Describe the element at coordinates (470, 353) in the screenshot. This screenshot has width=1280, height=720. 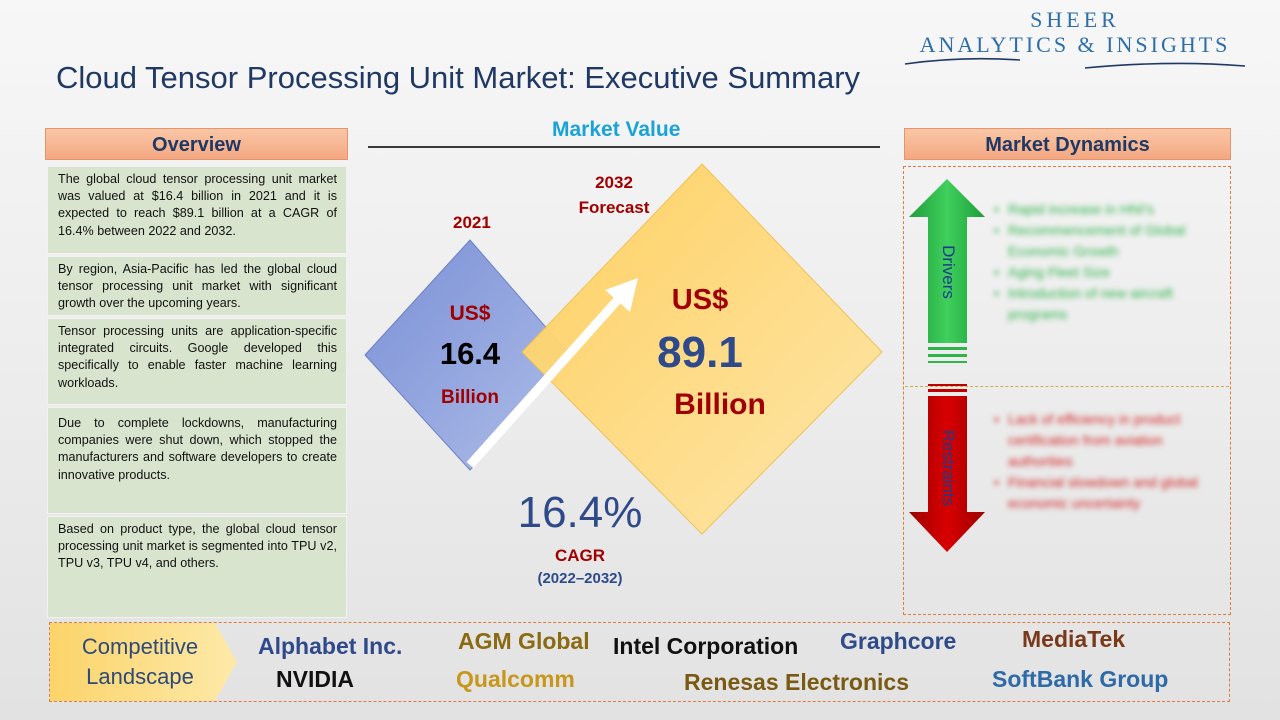
I see `value-2021-amount: 16.4` at that location.